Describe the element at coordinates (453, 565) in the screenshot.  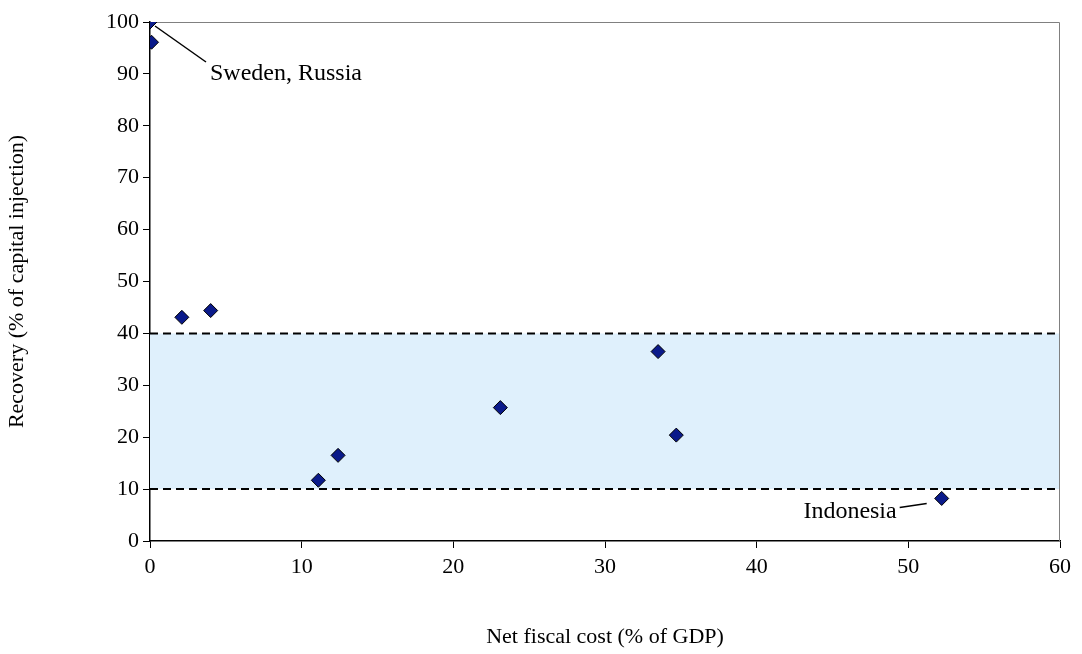
I see `x-tick-label: 20` at that location.